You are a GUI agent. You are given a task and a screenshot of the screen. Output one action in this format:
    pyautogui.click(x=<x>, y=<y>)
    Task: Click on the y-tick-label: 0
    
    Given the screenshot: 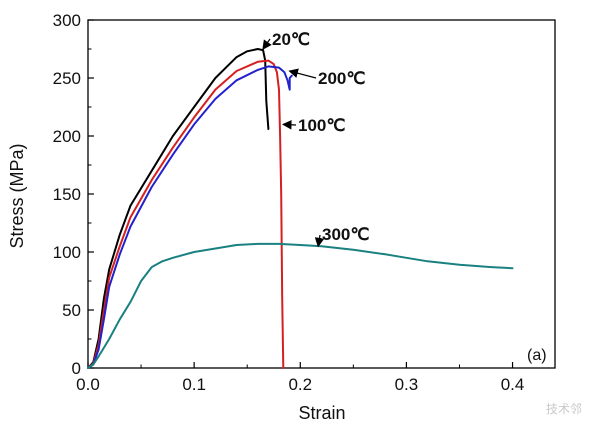 What is the action you would take?
    pyautogui.click(x=76, y=368)
    